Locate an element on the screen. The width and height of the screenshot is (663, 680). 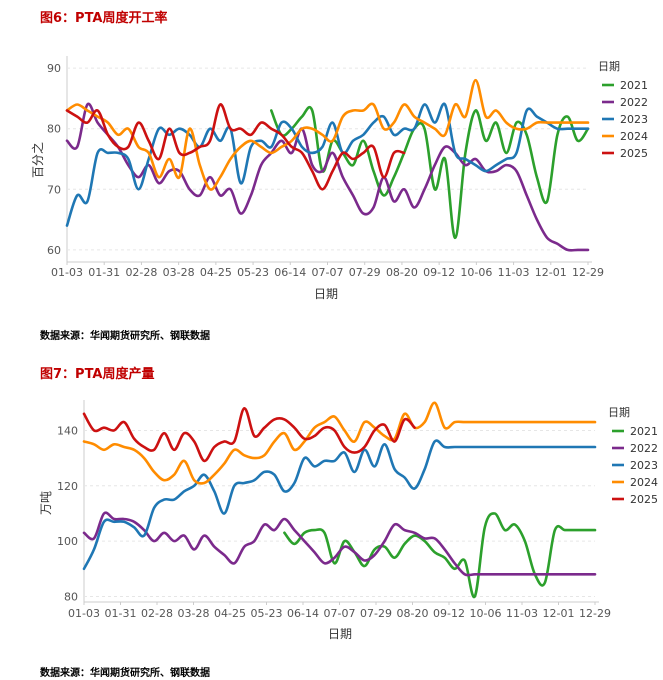
chart2-legend-label-2025: 2025 is located at coordinates (644, 499).